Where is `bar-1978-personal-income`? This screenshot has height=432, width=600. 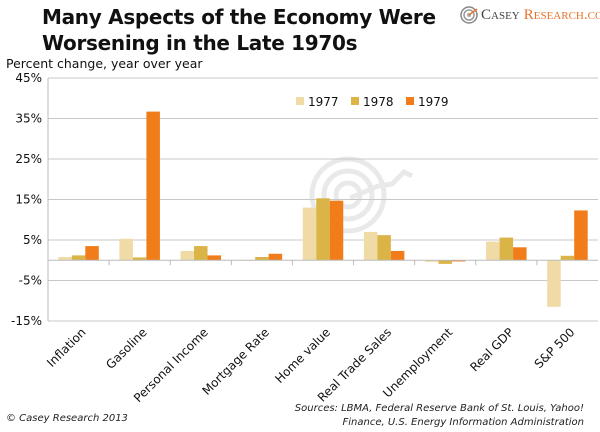 bar-1978-personal-income is located at coordinates (201, 253).